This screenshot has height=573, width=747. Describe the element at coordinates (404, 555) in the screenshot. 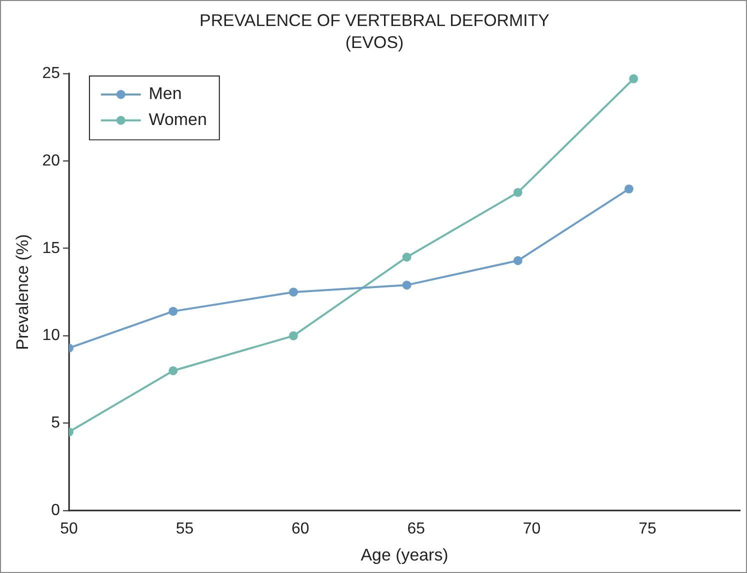

I see `x-axis-title: Age (years)` at that location.